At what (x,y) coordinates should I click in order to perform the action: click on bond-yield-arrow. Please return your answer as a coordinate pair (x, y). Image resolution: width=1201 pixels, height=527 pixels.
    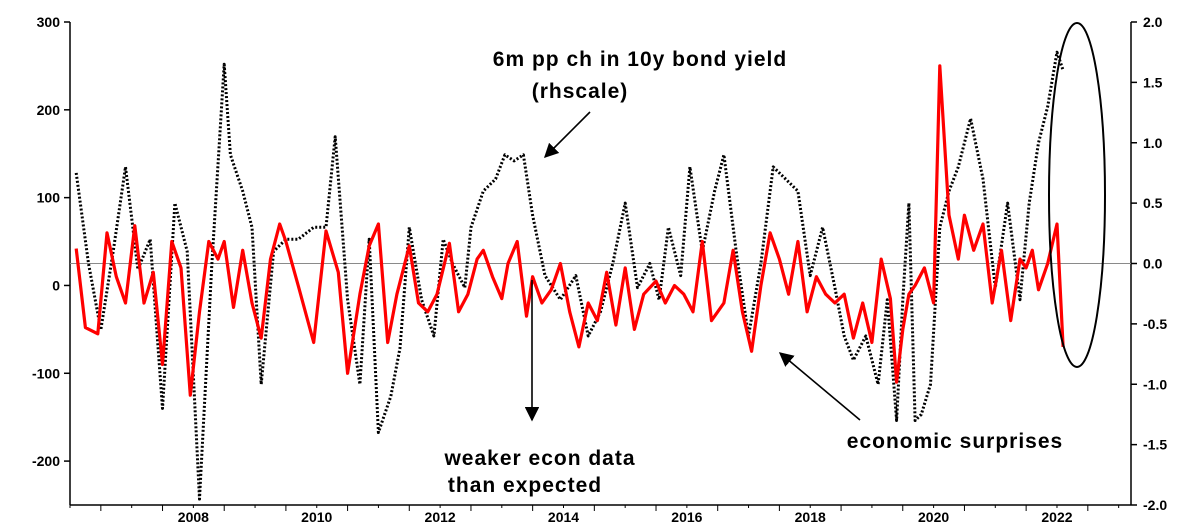
    Looking at the image, I should click on (567, 135).